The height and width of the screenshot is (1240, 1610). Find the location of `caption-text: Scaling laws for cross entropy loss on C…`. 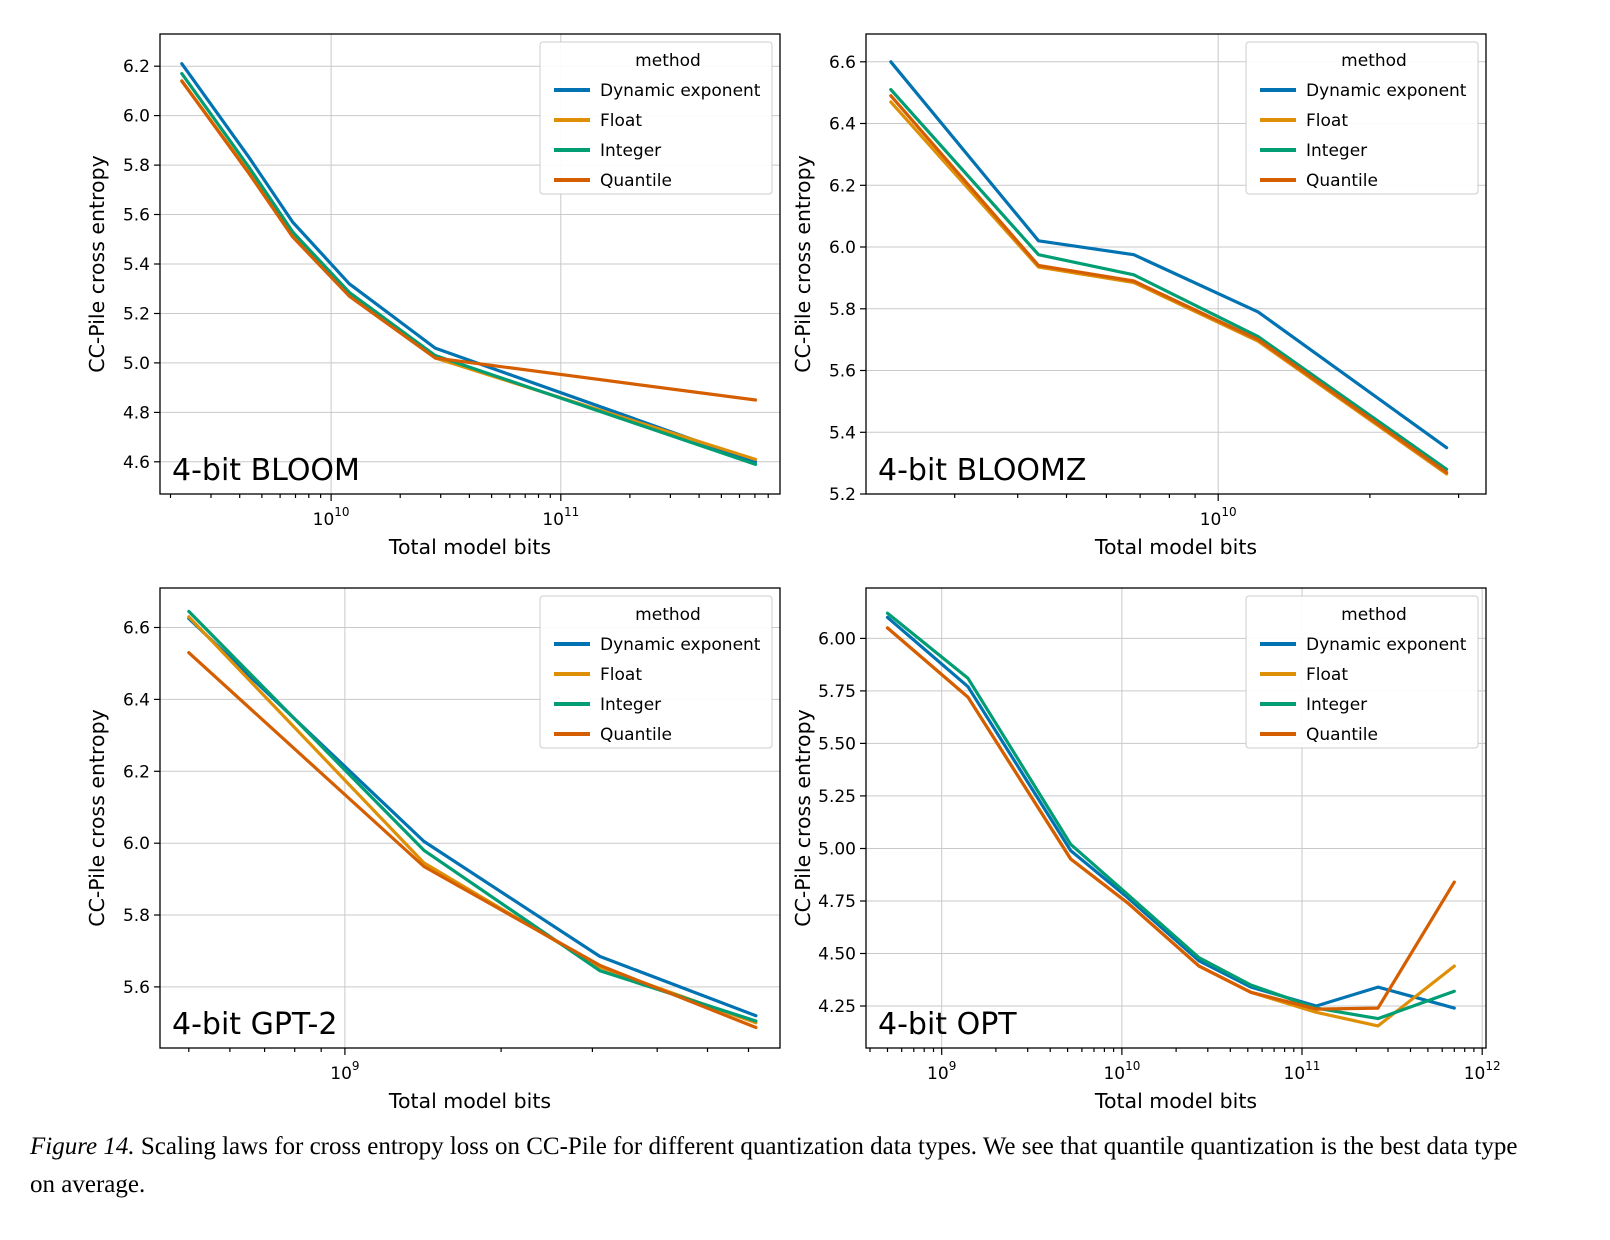

caption-text: Scaling laws for cross entropy loss on C… is located at coordinates (774, 1165).